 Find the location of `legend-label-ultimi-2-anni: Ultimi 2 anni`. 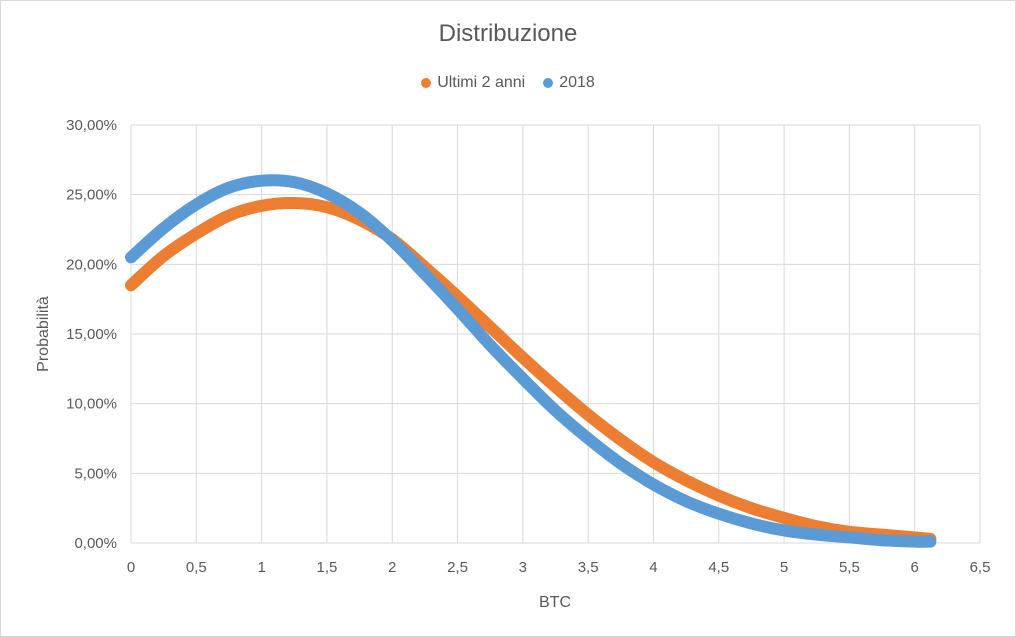

legend-label-ultimi-2-anni: Ultimi 2 anni is located at coordinates (481, 82).